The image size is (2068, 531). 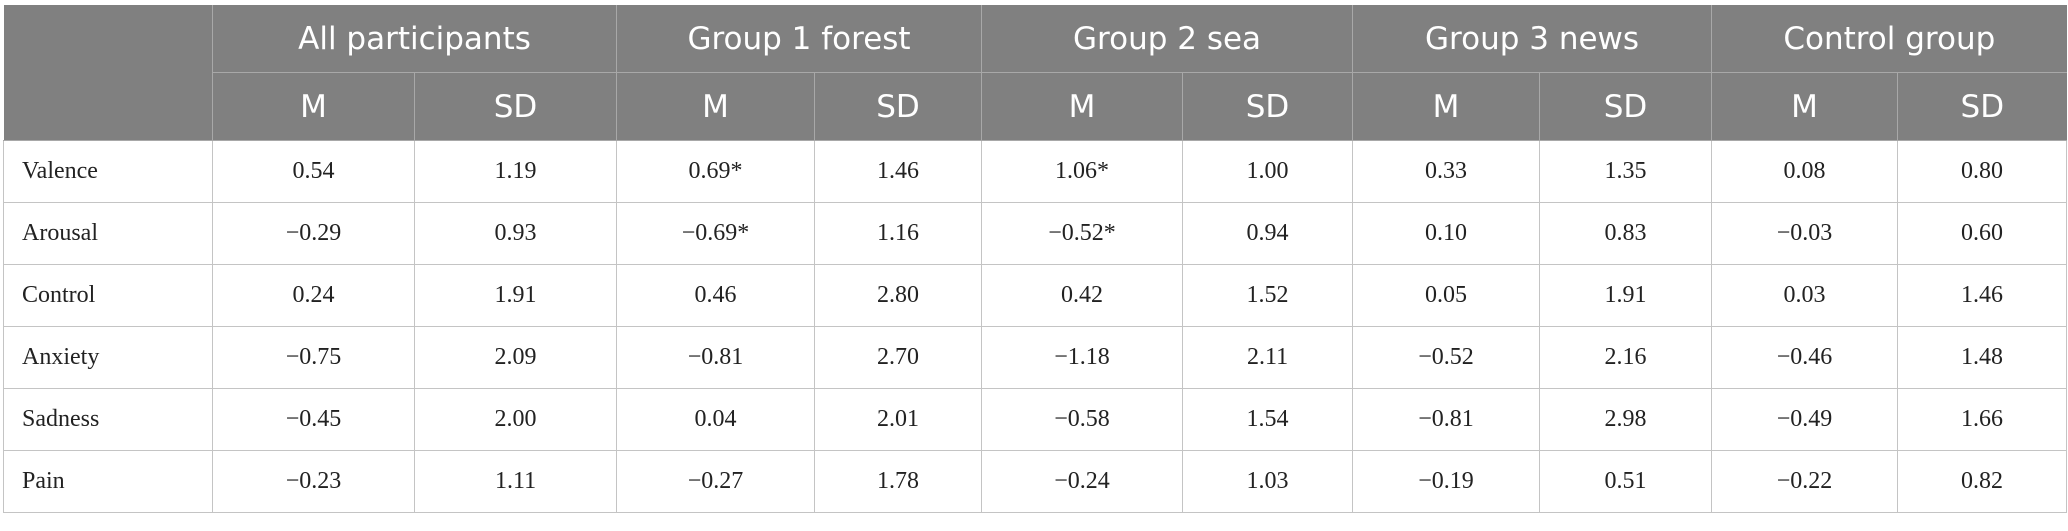 I want to click on group-header: All participants, so click(x=414, y=39).